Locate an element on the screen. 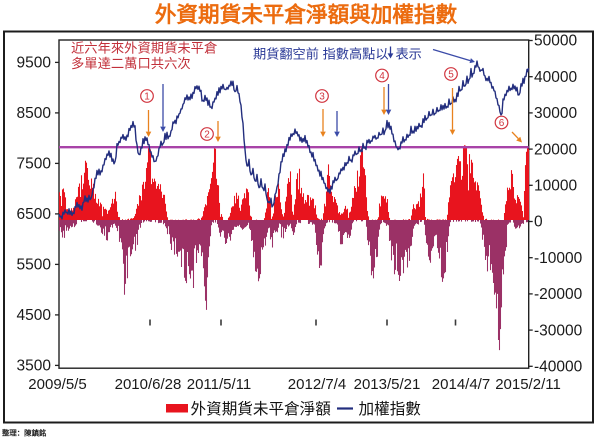 This screenshot has height=445, width=600. svg-text: 整理：陳鎮銘 is located at coordinates (24, 433).